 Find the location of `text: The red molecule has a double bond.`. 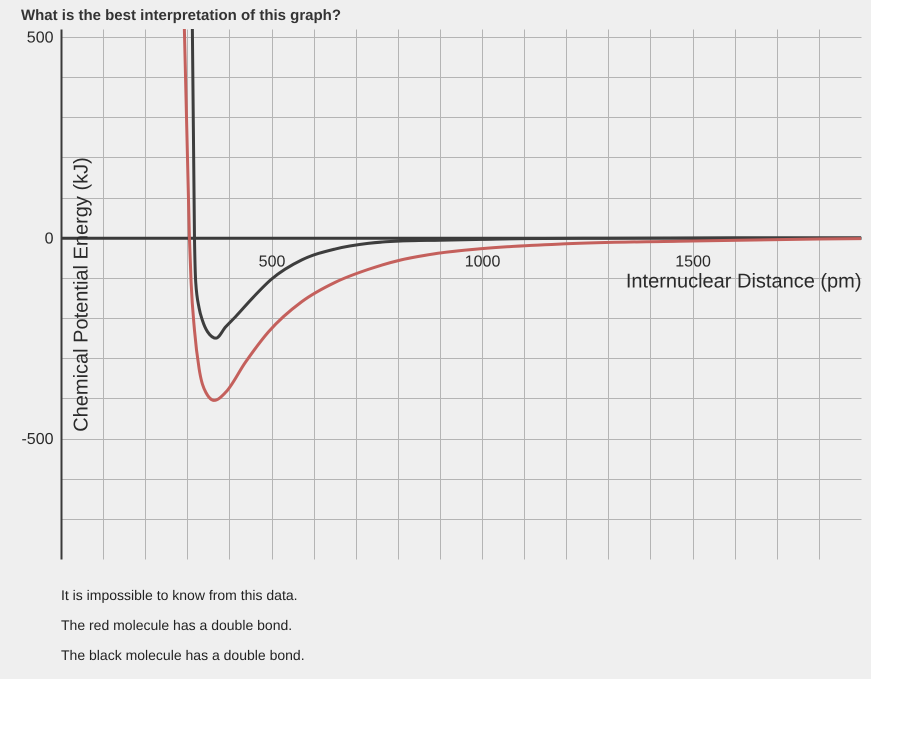

text: The red molecule has a double bond. is located at coordinates (176, 625).